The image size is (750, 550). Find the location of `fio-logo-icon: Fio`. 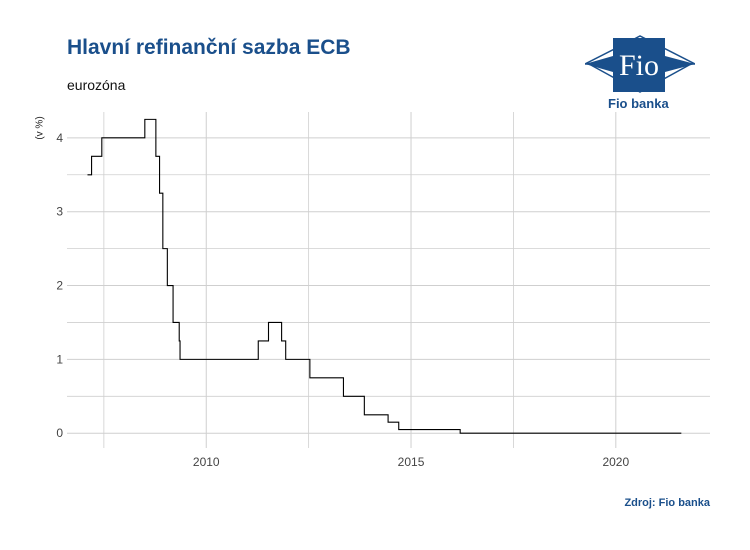

fio-logo-icon: Fio is located at coordinates (640, 64).